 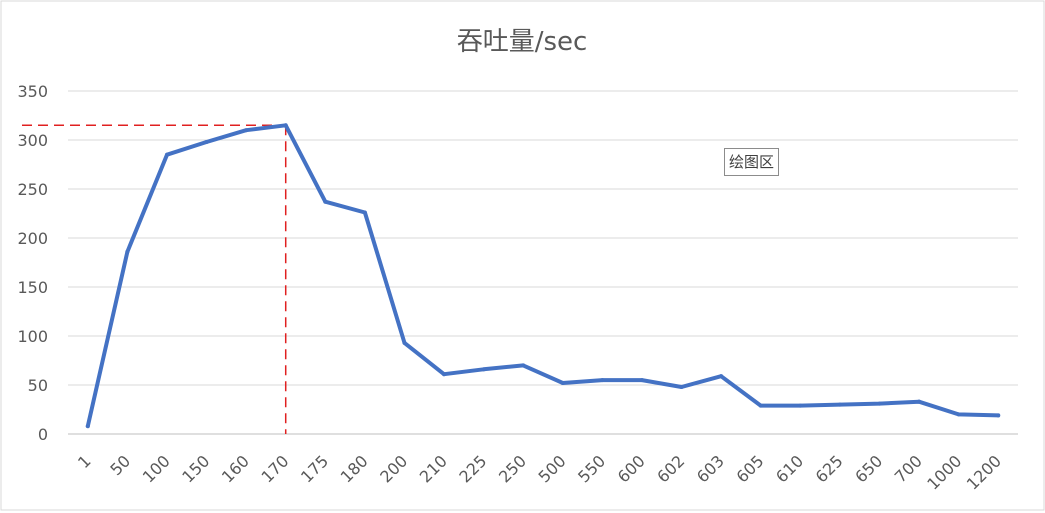 I want to click on y-tick-label: 50, so click(x=38, y=385).